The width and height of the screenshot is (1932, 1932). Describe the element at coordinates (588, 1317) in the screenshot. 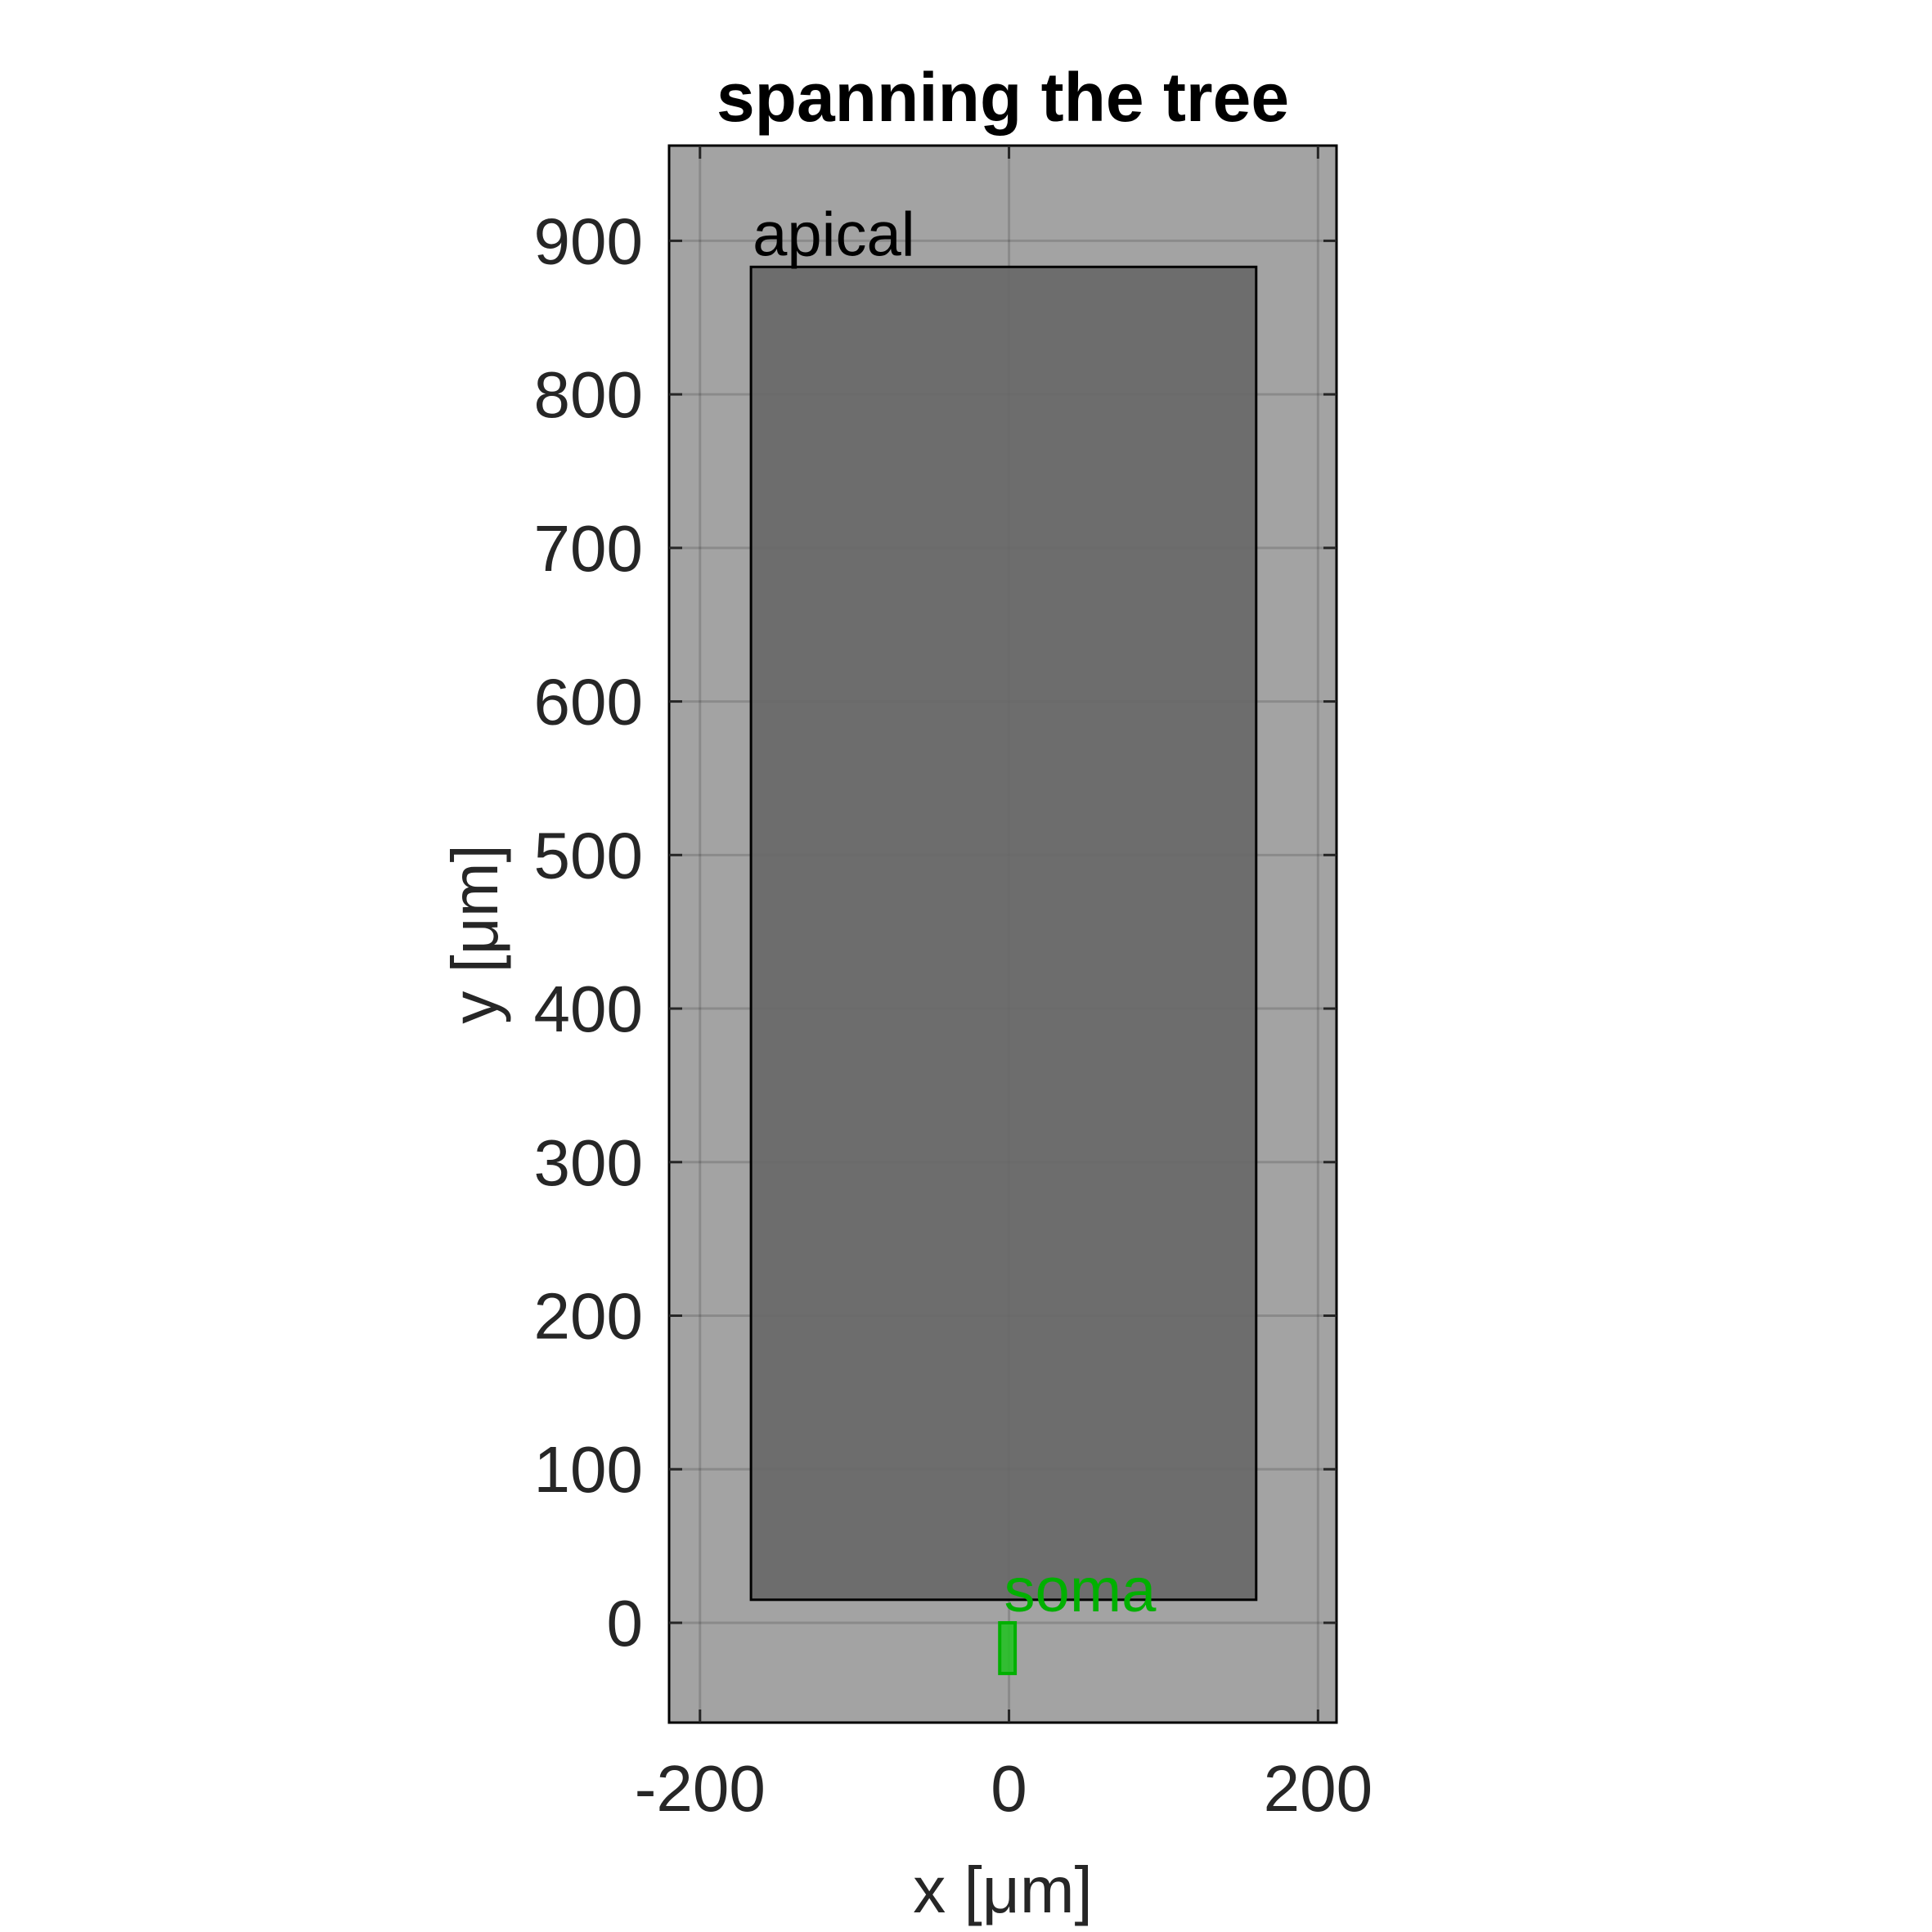

I see `y-tick-label: 200` at that location.